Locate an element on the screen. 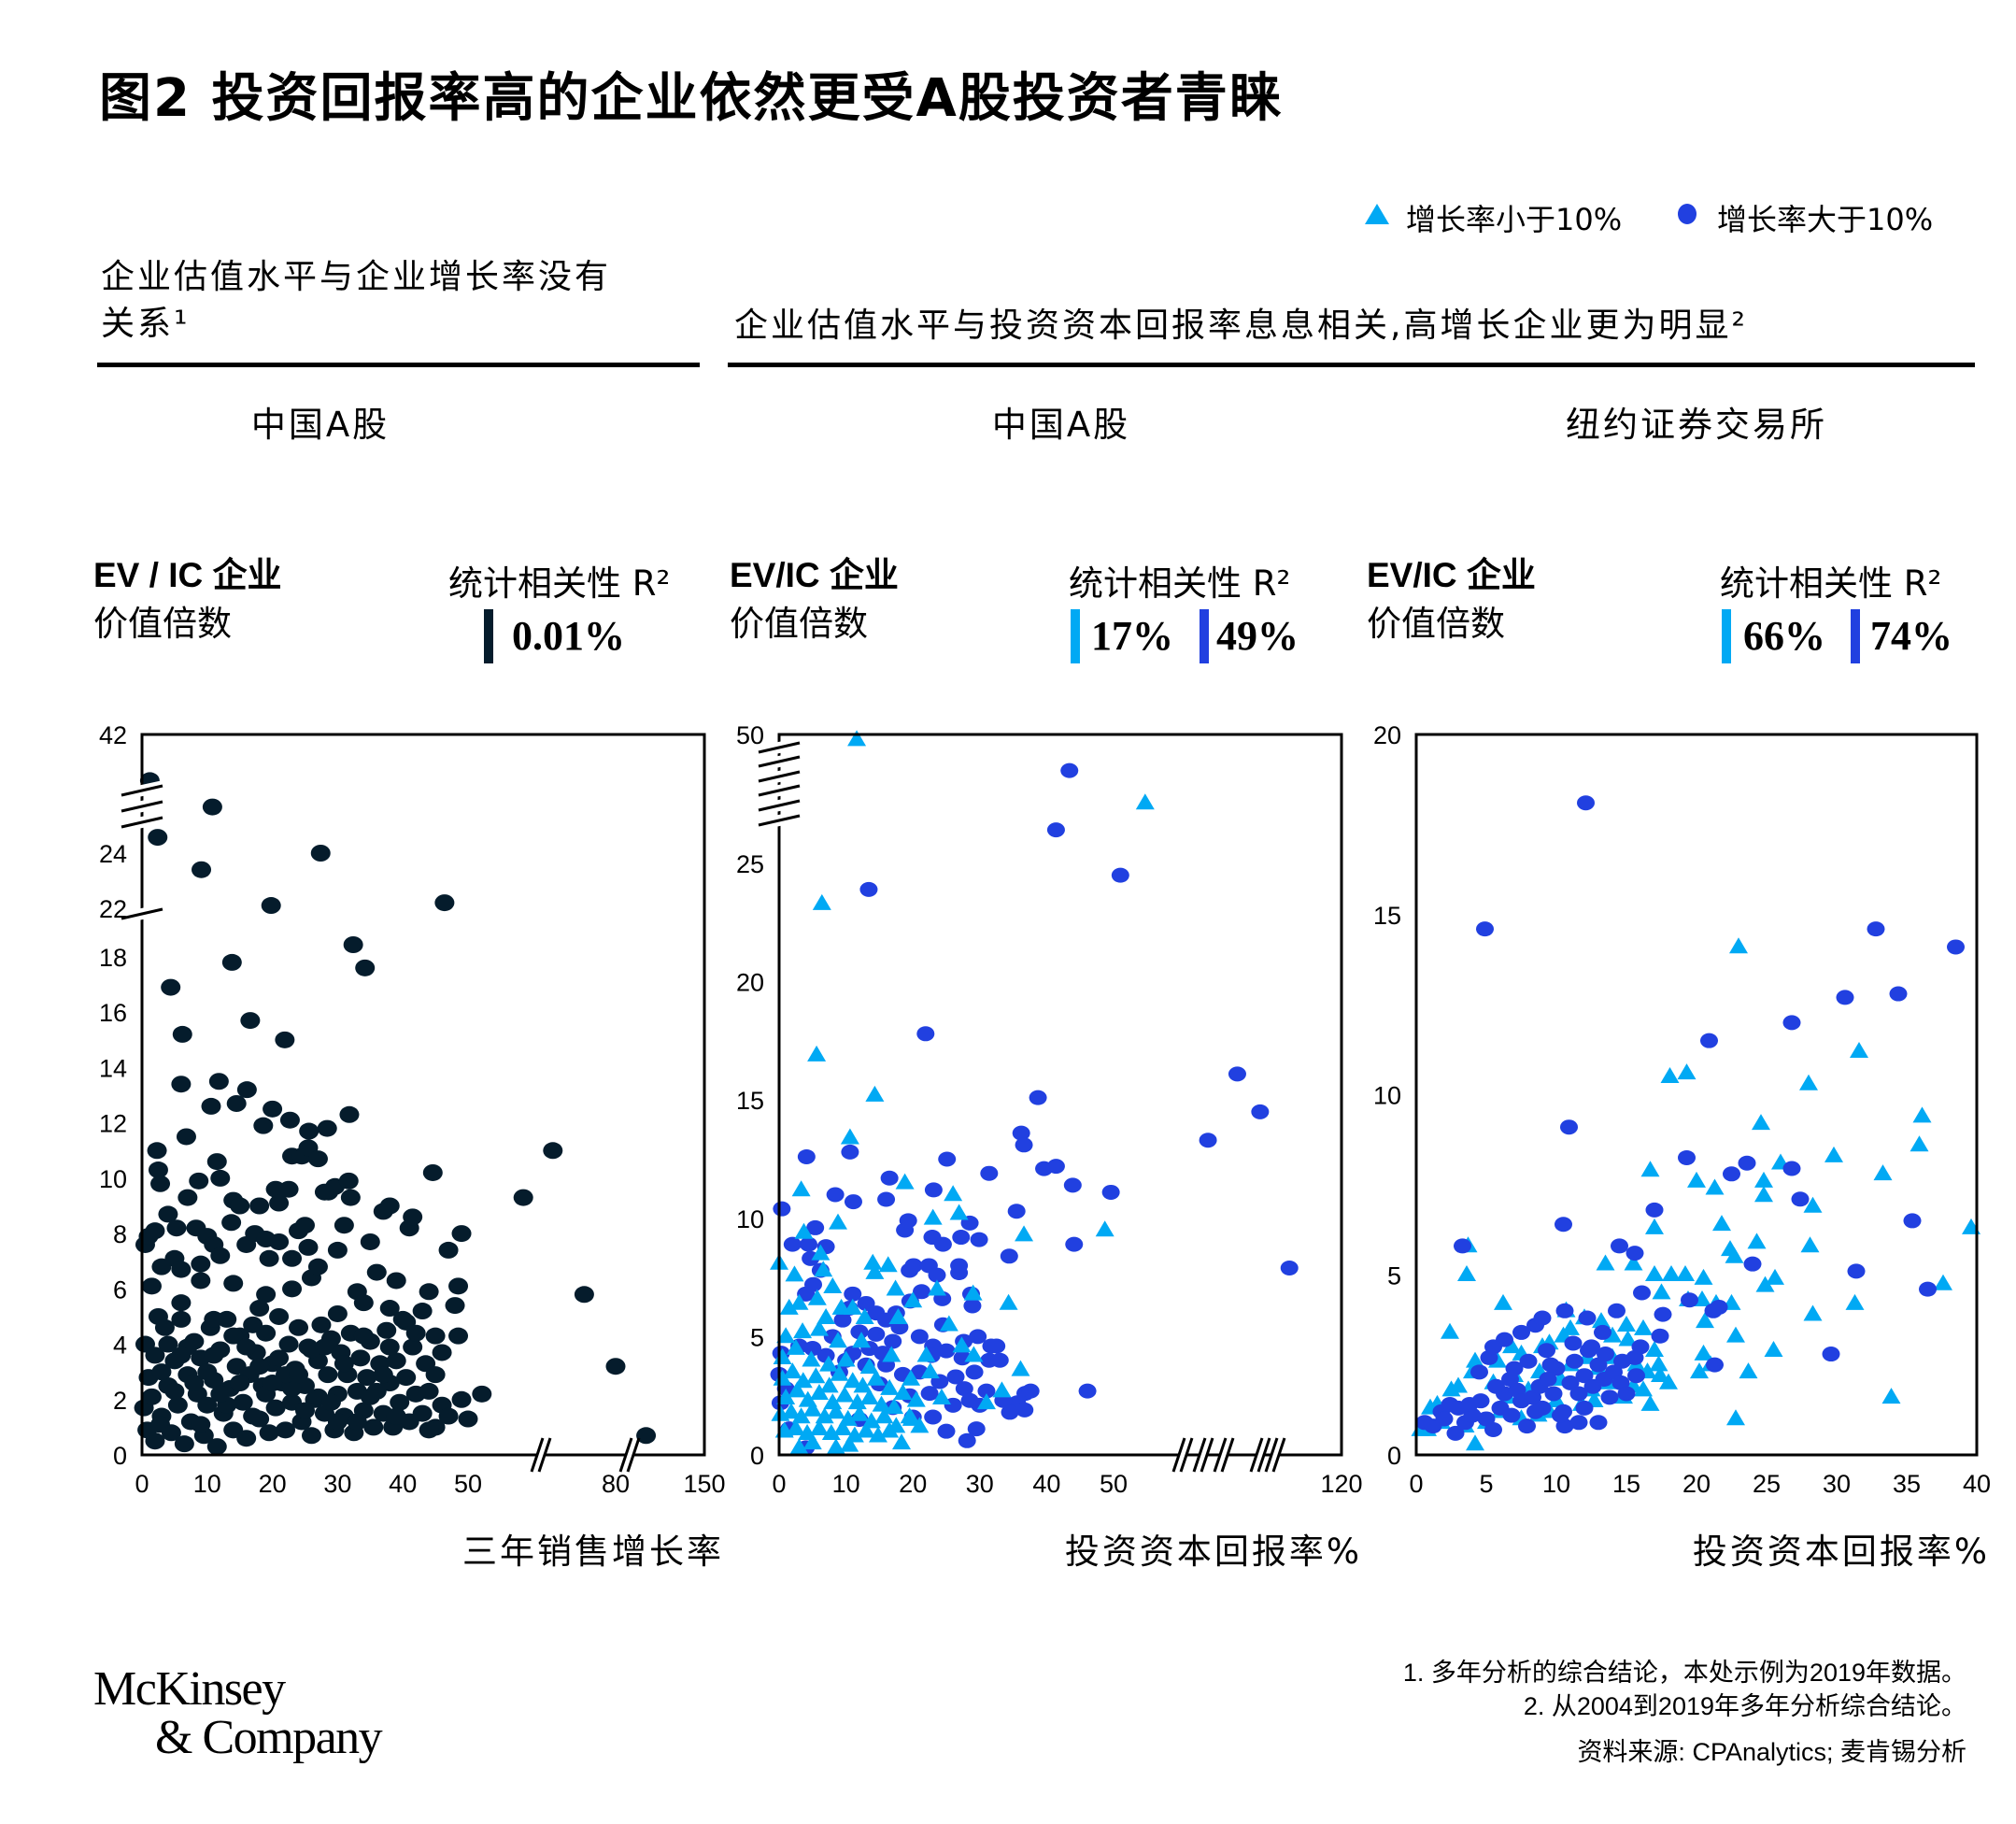  axis-break-gap is located at coordinates (629, 1455).